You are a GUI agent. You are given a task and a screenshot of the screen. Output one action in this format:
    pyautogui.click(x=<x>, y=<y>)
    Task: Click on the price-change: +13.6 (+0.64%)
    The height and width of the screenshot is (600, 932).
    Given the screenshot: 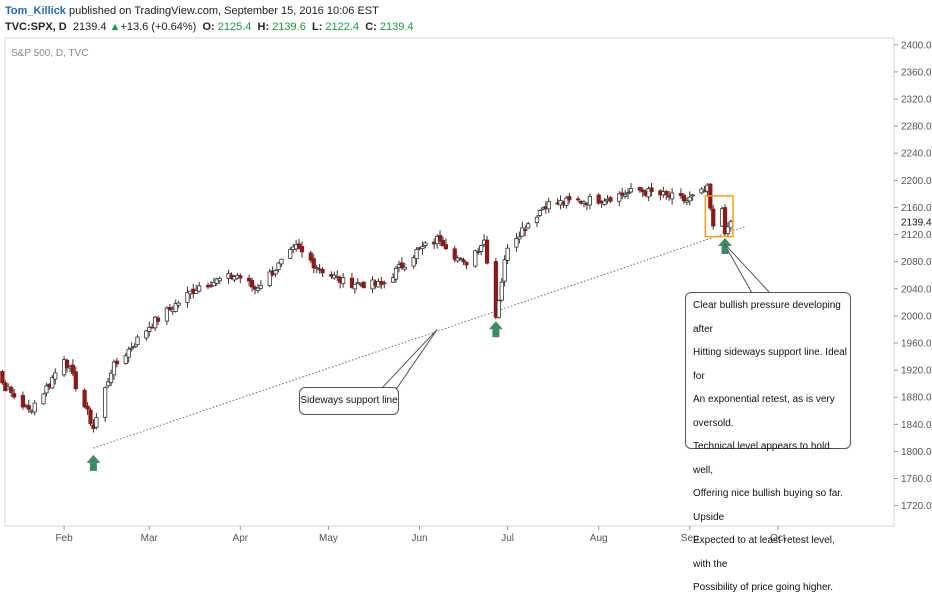 What is the action you would take?
    pyautogui.click(x=158, y=27)
    